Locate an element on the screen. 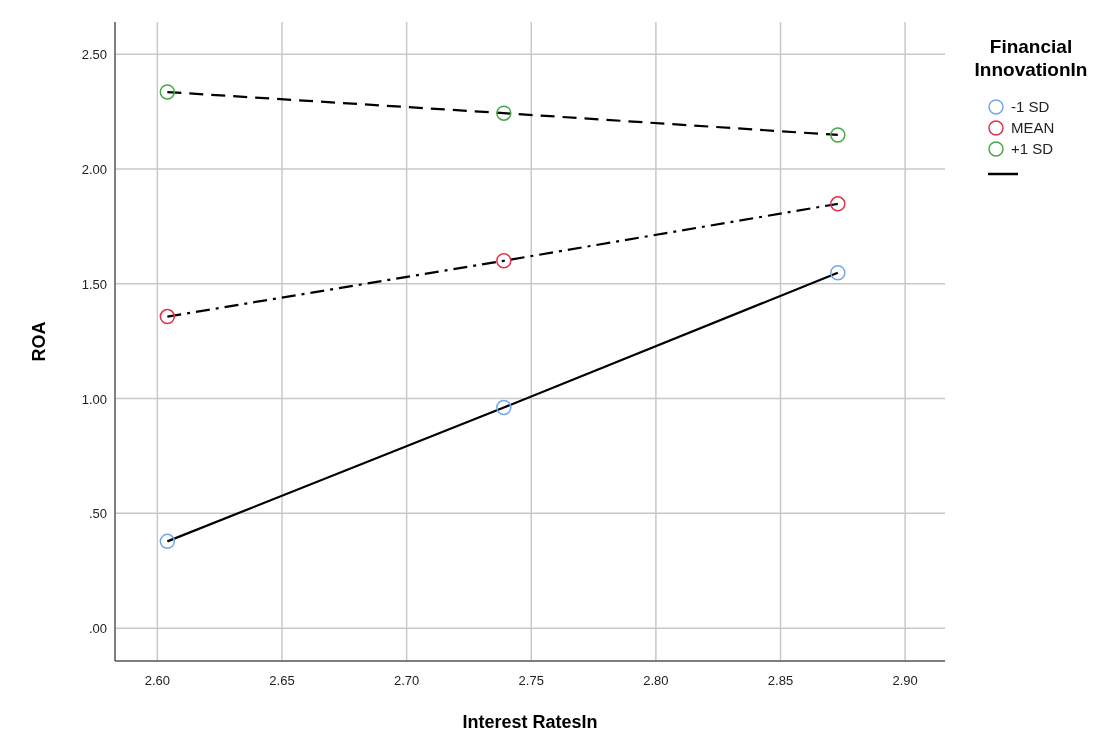  x-tick-label: 2.75 is located at coordinates (531, 680).